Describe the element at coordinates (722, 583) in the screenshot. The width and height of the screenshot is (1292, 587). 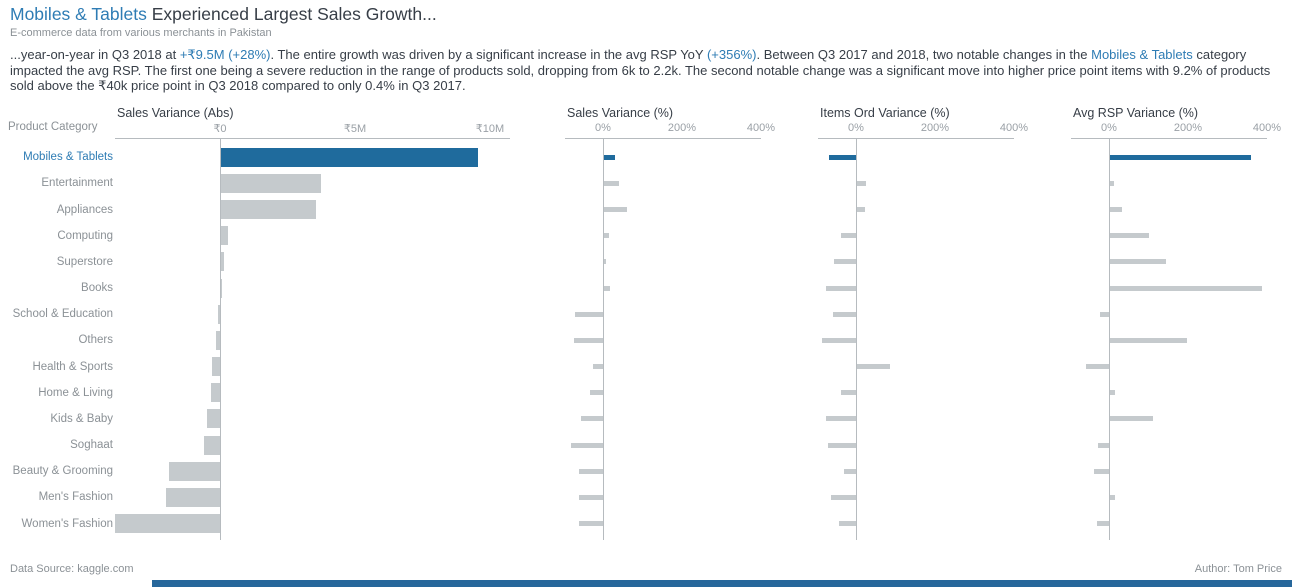
I see `bottom-accent-strip` at that location.